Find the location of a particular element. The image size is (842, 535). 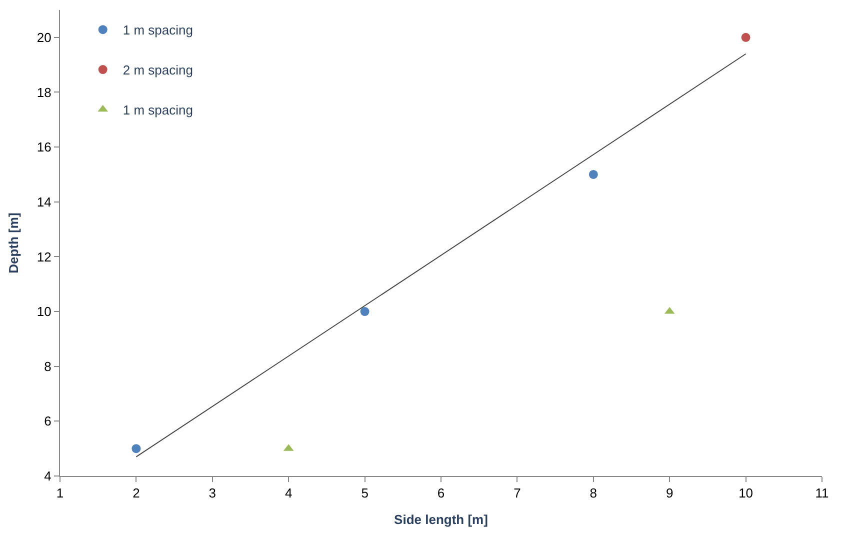

y-tick-label: 14 is located at coordinates (44, 202).